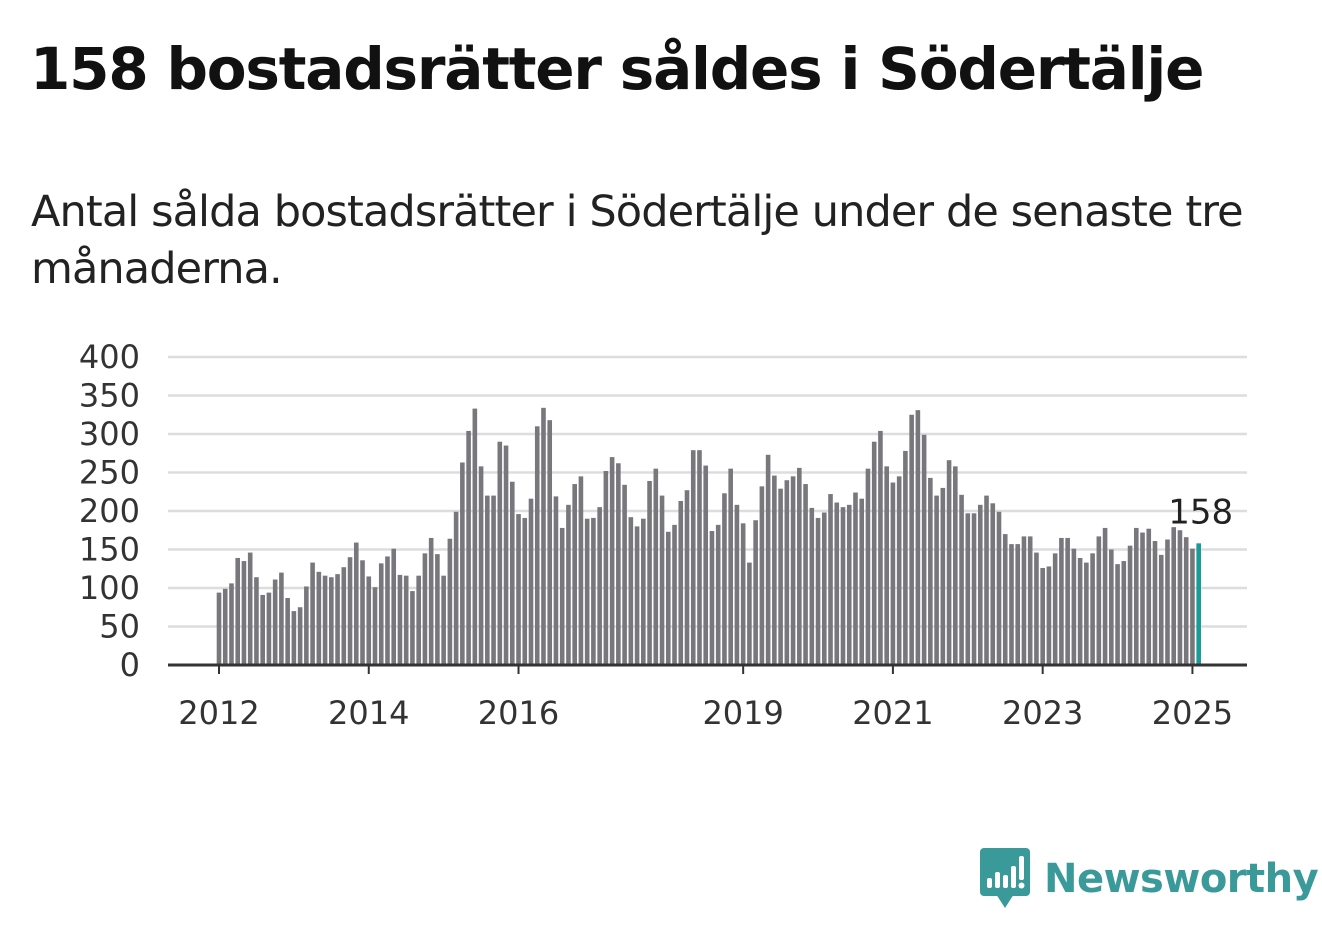 The width and height of the screenshot is (1322, 939). Describe the element at coordinates (1149, 879) in the screenshot. I see `newsworthy-logo: Newsworthy` at that location.